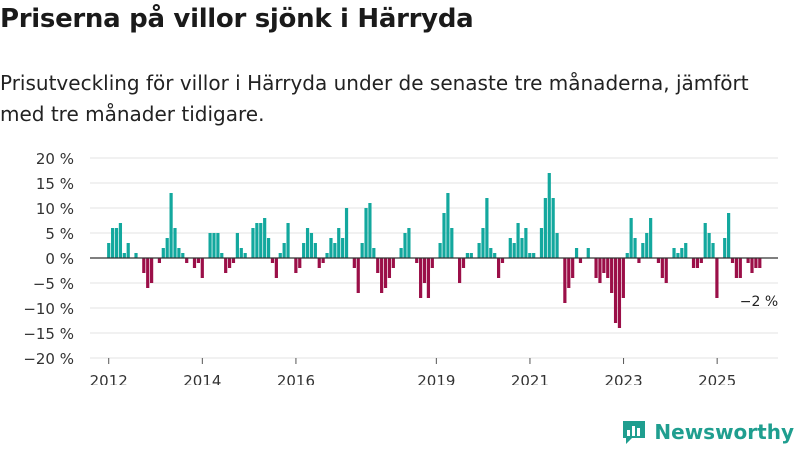 This screenshot has width=800, height=450. Describe the element at coordinates (237, 19) in the screenshot. I see `chart-title: Priserna på villor sjönk i Härryda` at that location.